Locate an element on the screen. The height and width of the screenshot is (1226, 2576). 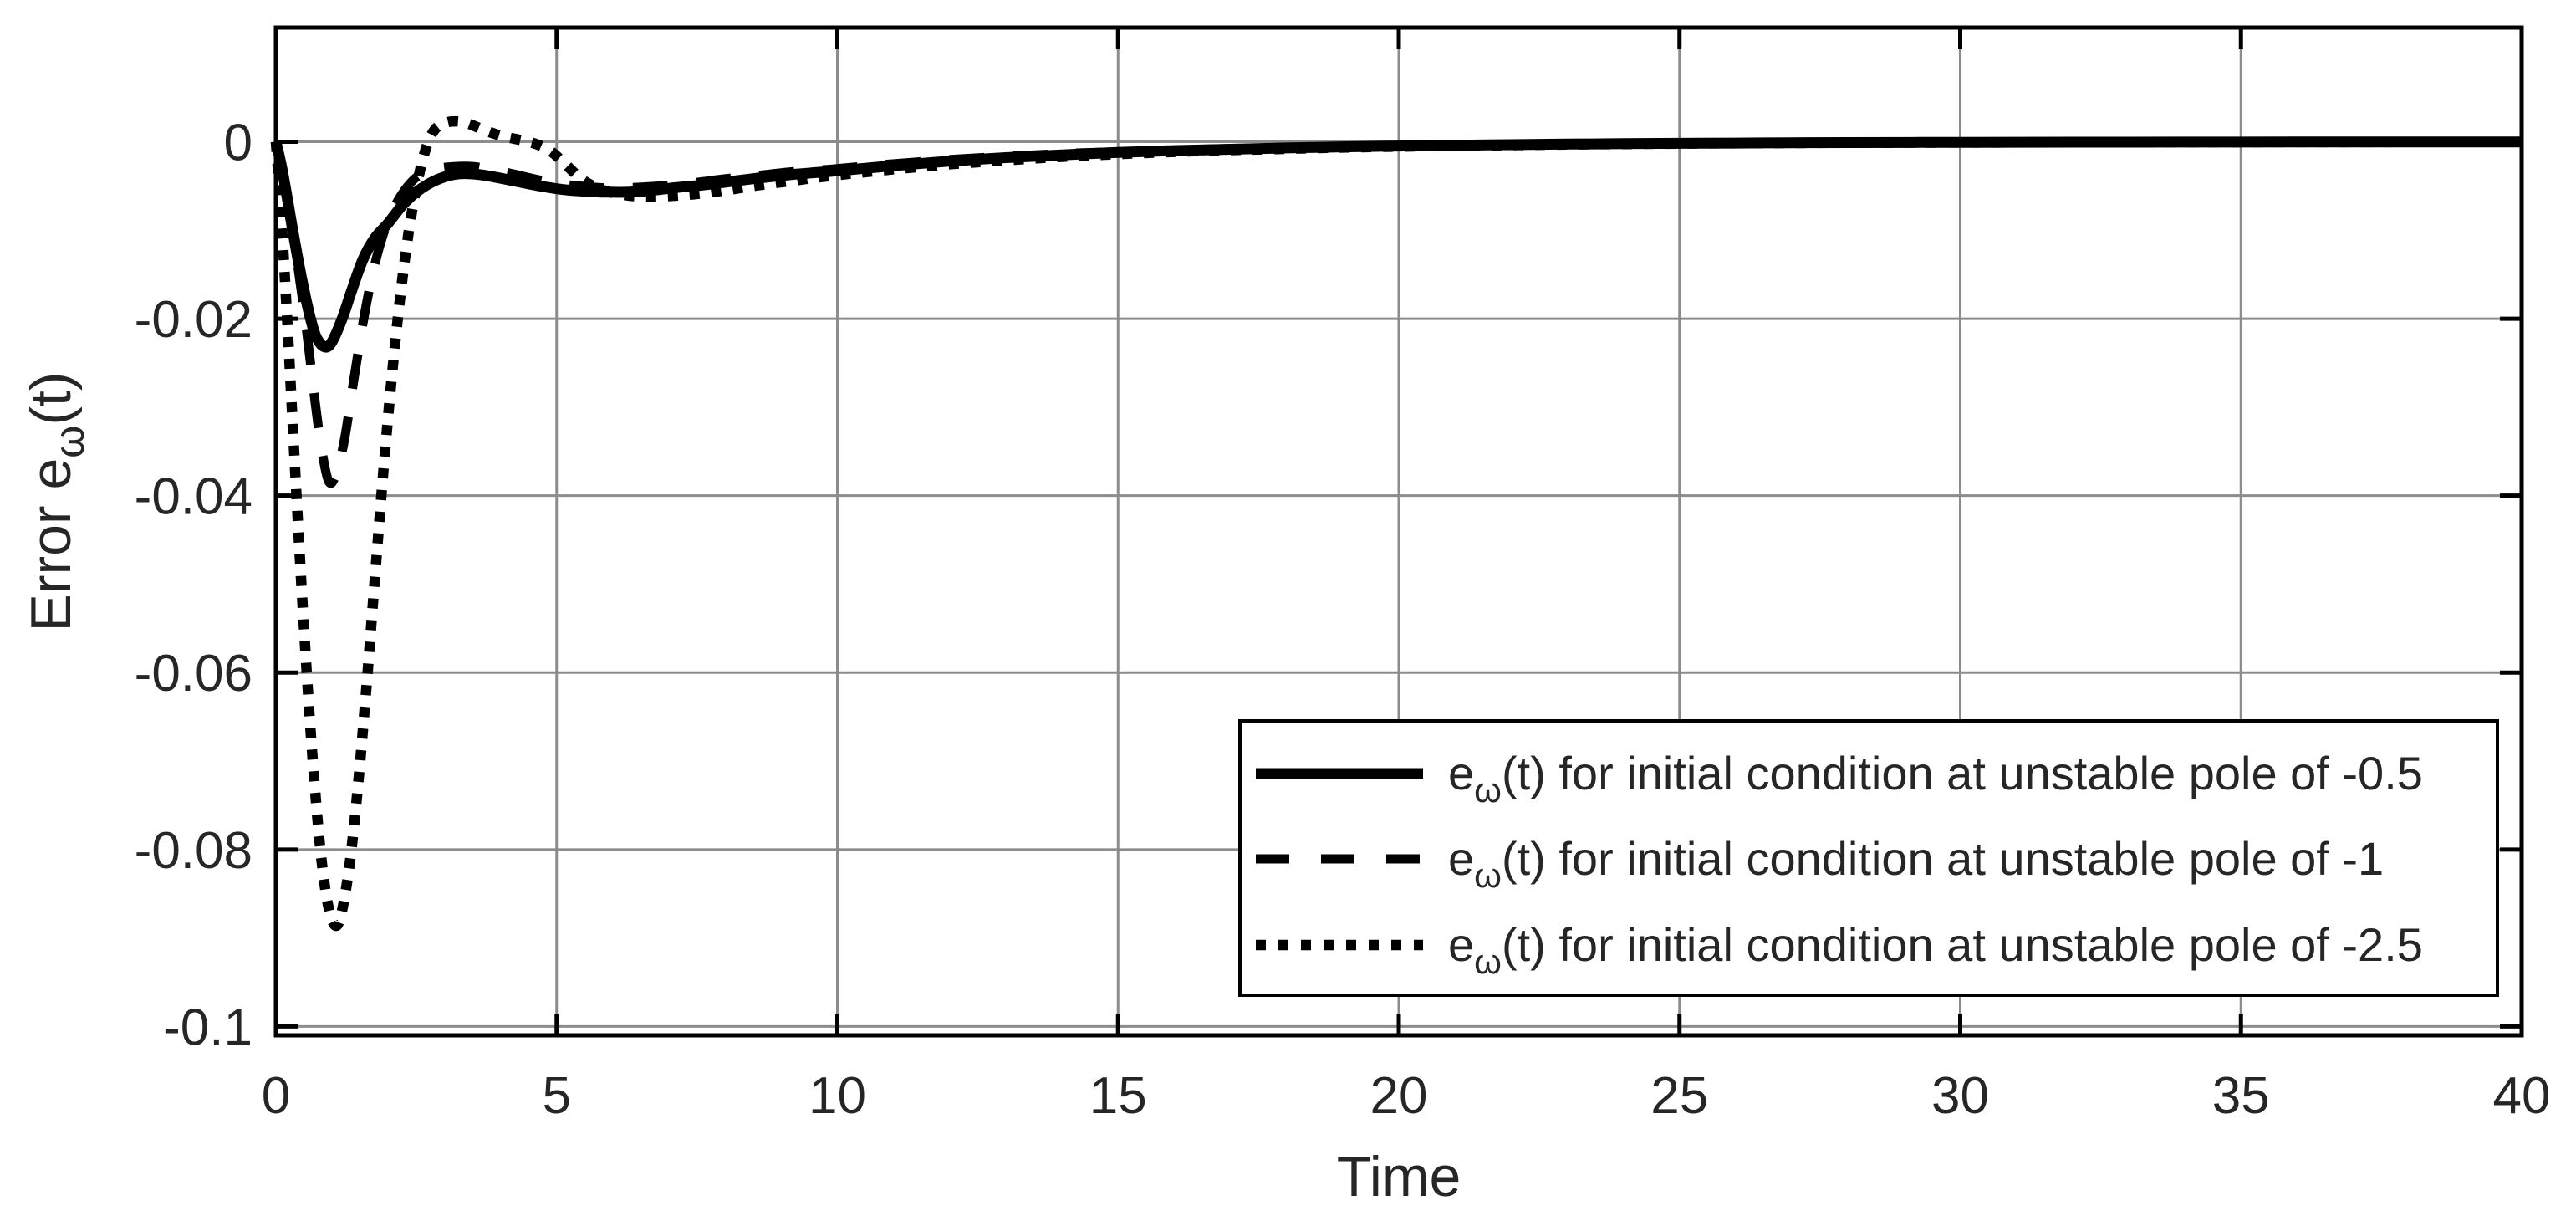
legend-box is located at coordinates (1869, 858).